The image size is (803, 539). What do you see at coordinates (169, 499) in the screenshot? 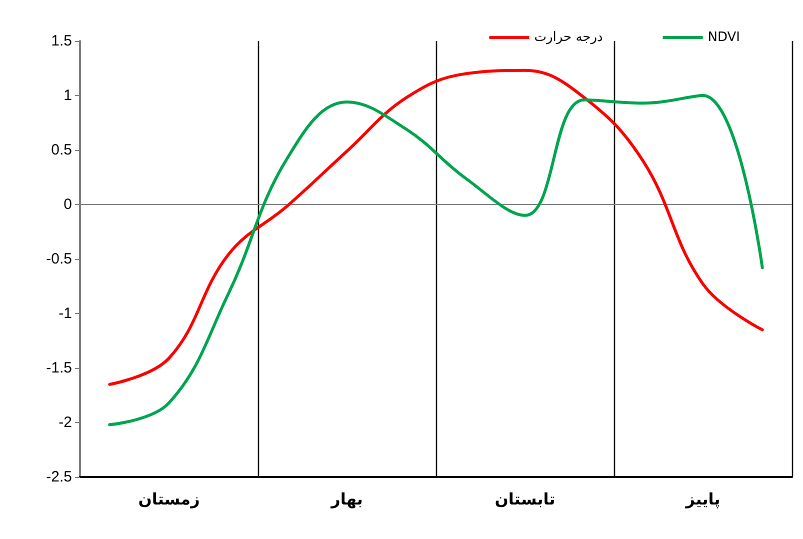
I see `x-tick-label: زمستان` at bounding box center [169, 499].